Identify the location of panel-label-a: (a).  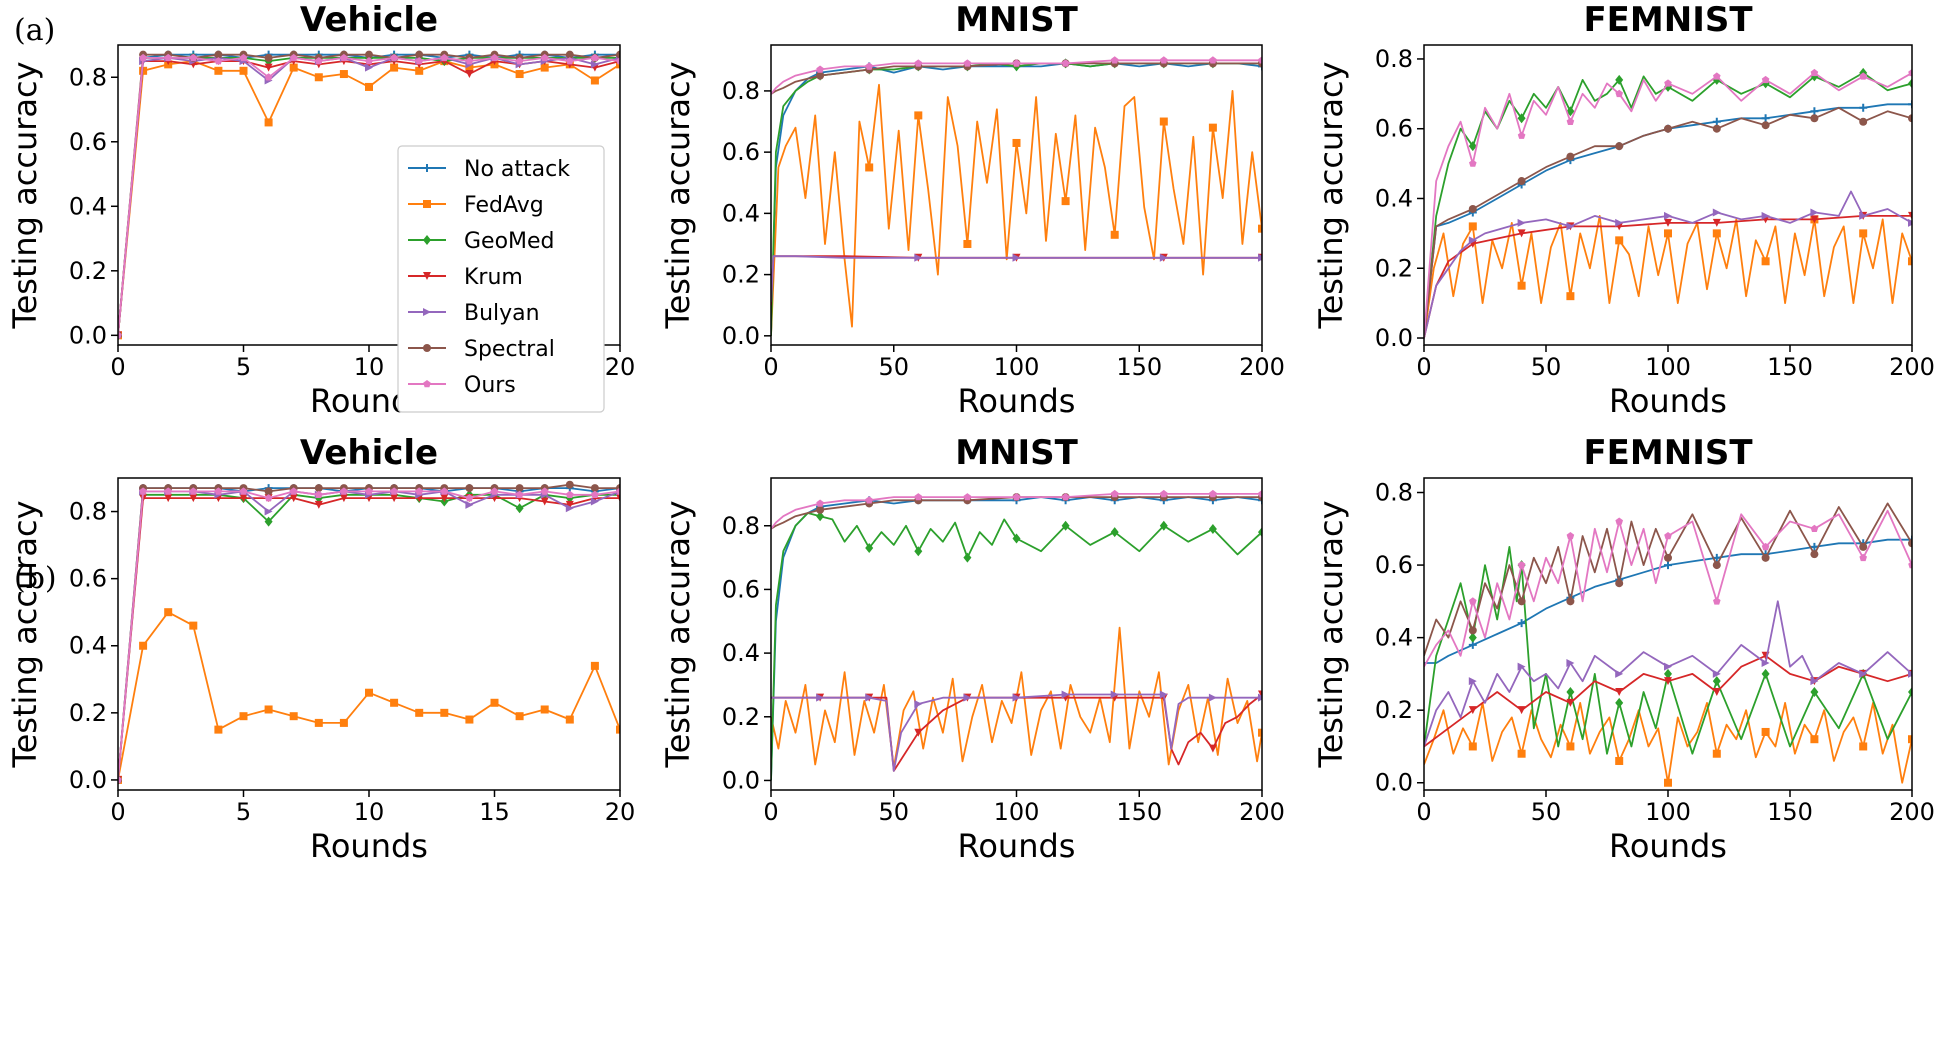
(34, 30).